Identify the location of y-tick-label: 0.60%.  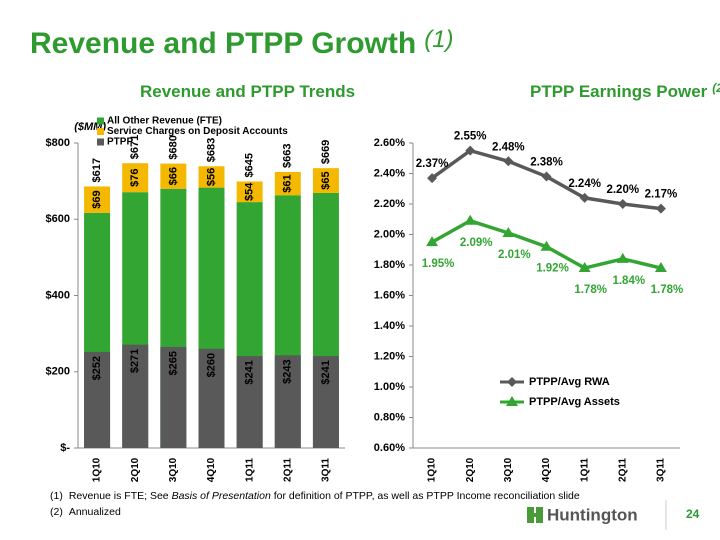
(389, 448).